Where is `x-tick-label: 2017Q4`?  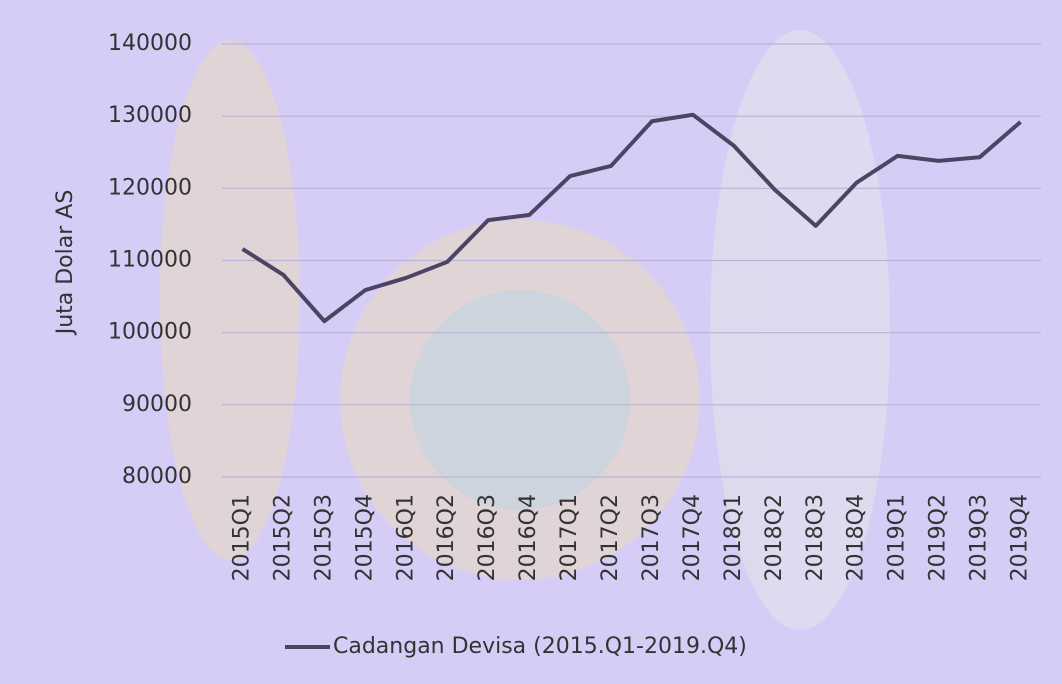
x-tick-label: 2017Q4 is located at coordinates (692, 537).